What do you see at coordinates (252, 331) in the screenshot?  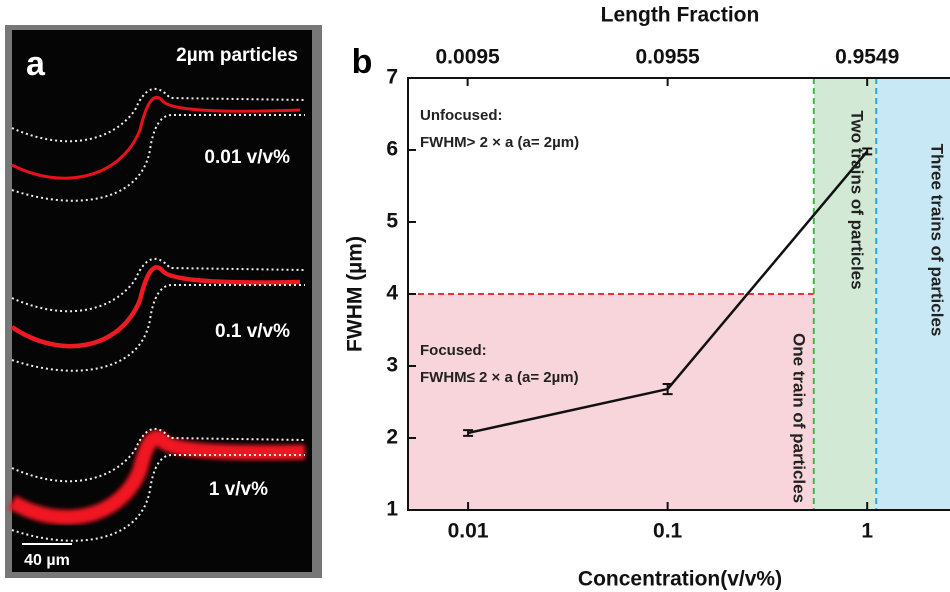 I see `image-label: 0.1 v/v%` at bounding box center [252, 331].